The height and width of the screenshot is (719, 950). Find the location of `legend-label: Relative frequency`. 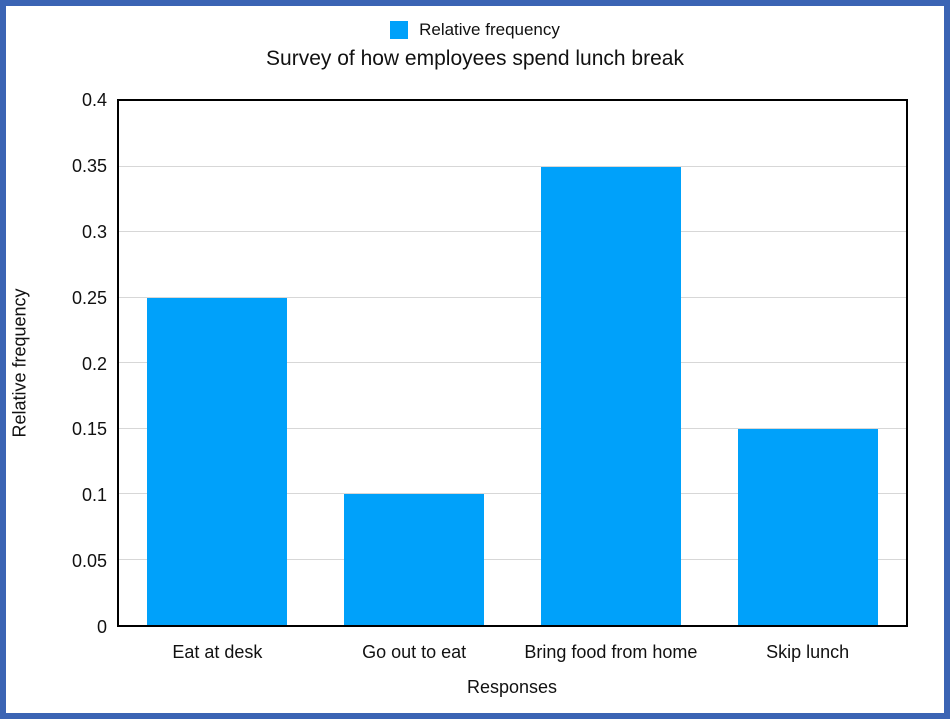

legend-label: Relative frequency is located at coordinates (489, 29).